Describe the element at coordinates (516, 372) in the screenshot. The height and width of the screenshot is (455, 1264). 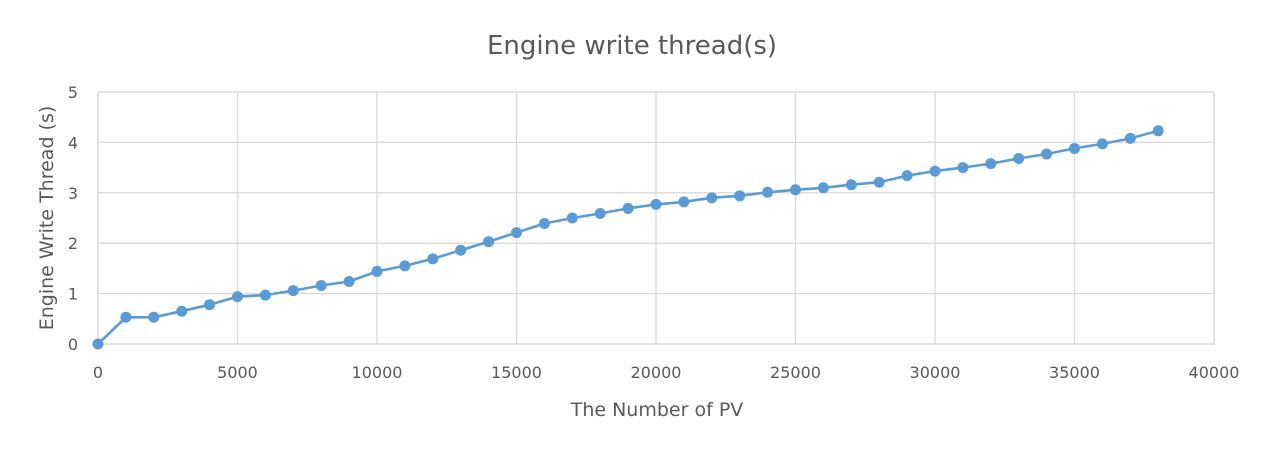
I see `x-tick-label: 15000` at that location.